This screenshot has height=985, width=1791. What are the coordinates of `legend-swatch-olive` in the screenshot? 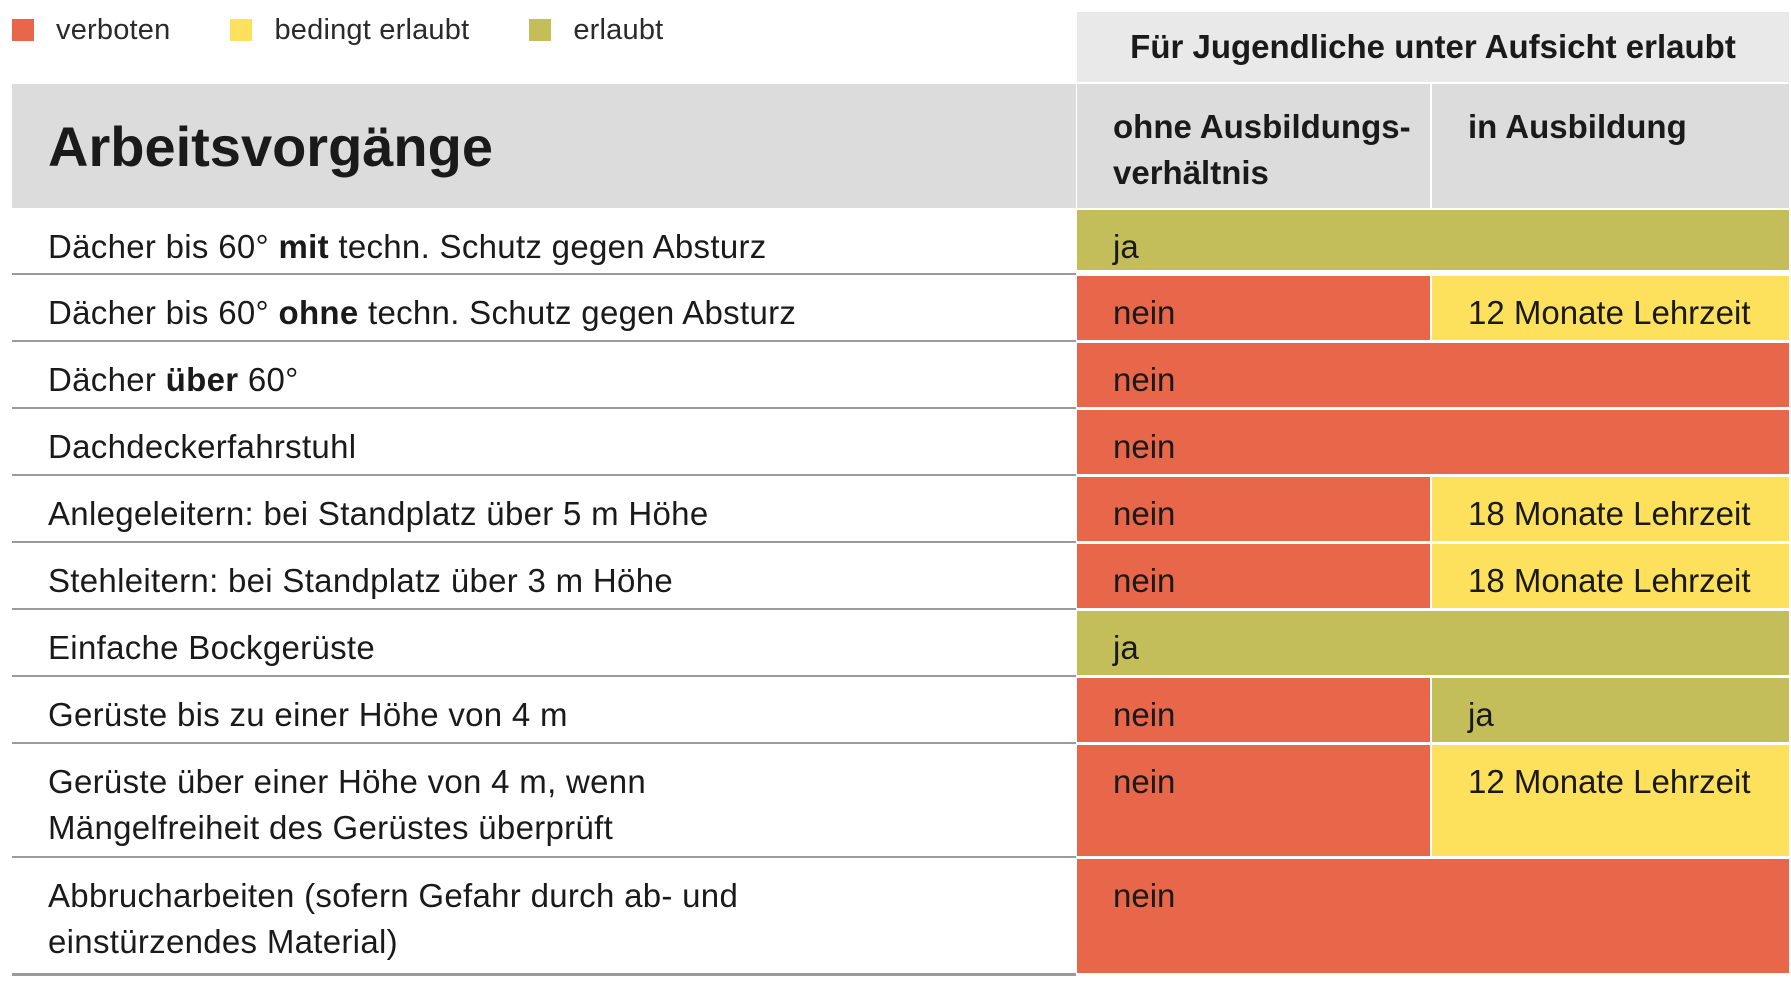 It's located at (540, 30).